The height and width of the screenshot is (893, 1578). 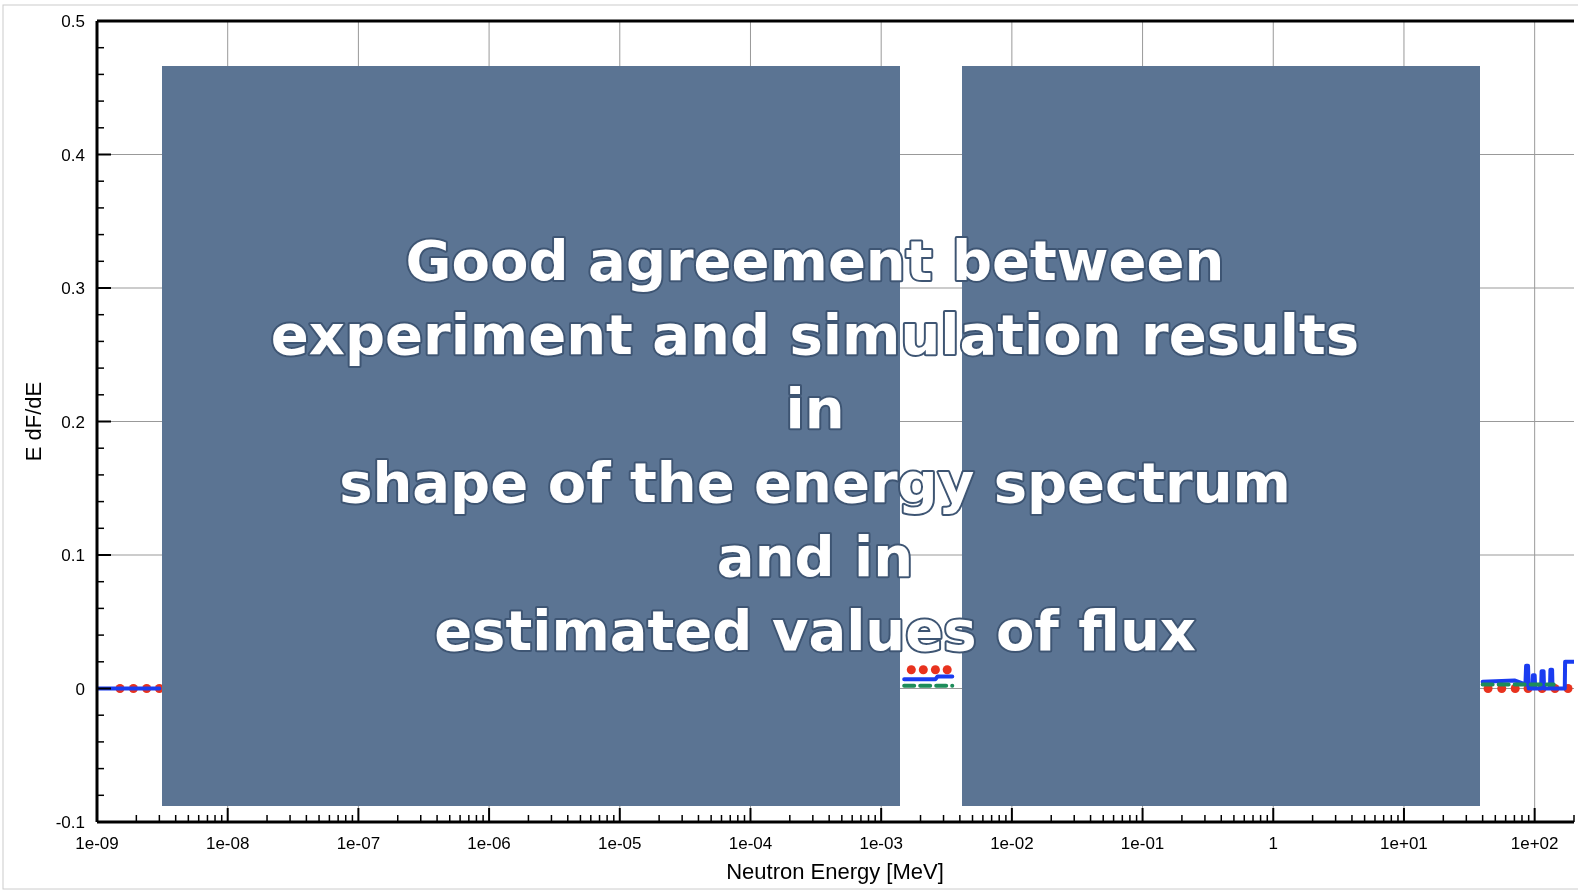 I want to click on y-tick-label: 0.3, so click(x=73, y=288).